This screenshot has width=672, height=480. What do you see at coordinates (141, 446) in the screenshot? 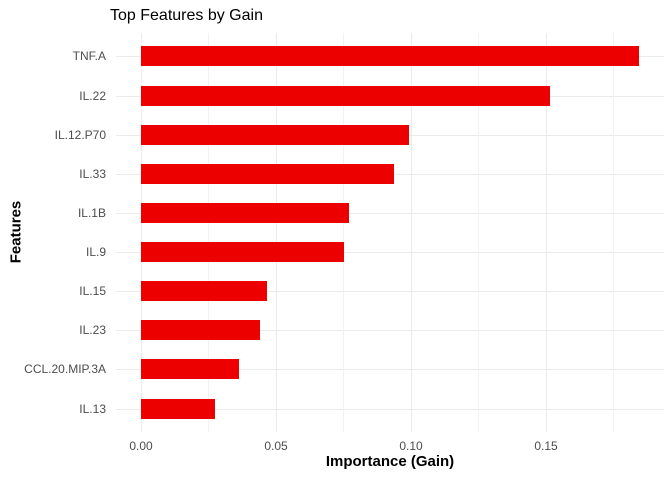
I see `x-tick-label: 0.00` at bounding box center [141, 446].